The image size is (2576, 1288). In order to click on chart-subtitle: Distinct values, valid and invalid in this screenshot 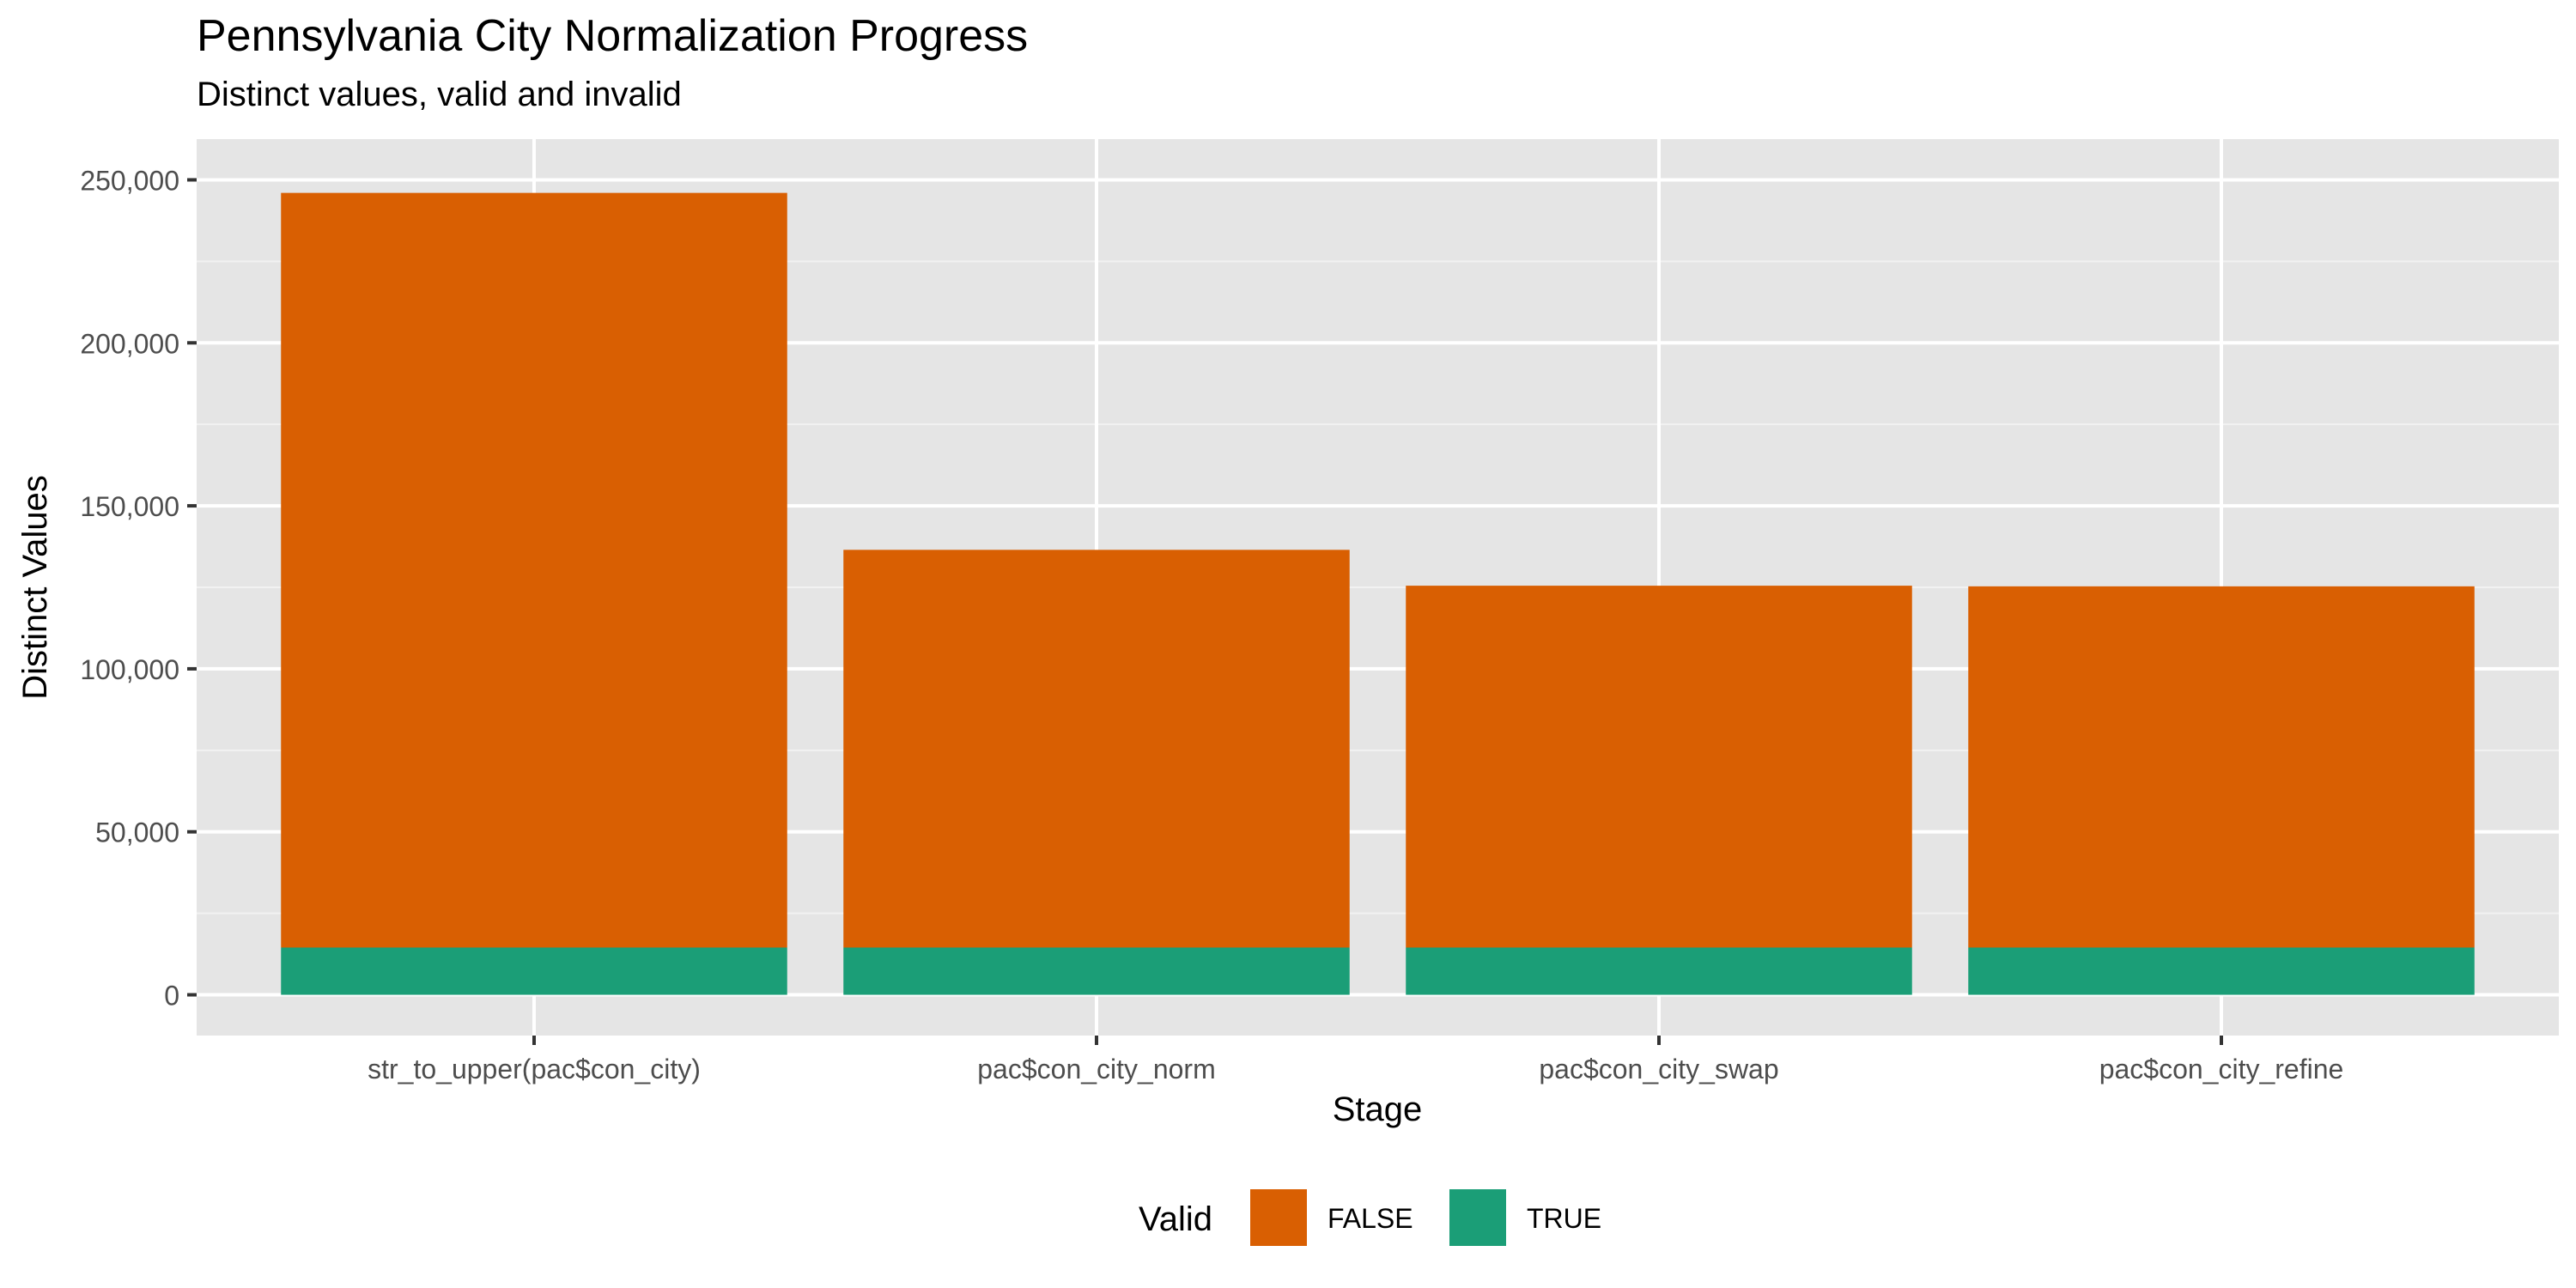, I will do `click(440, 94)`.